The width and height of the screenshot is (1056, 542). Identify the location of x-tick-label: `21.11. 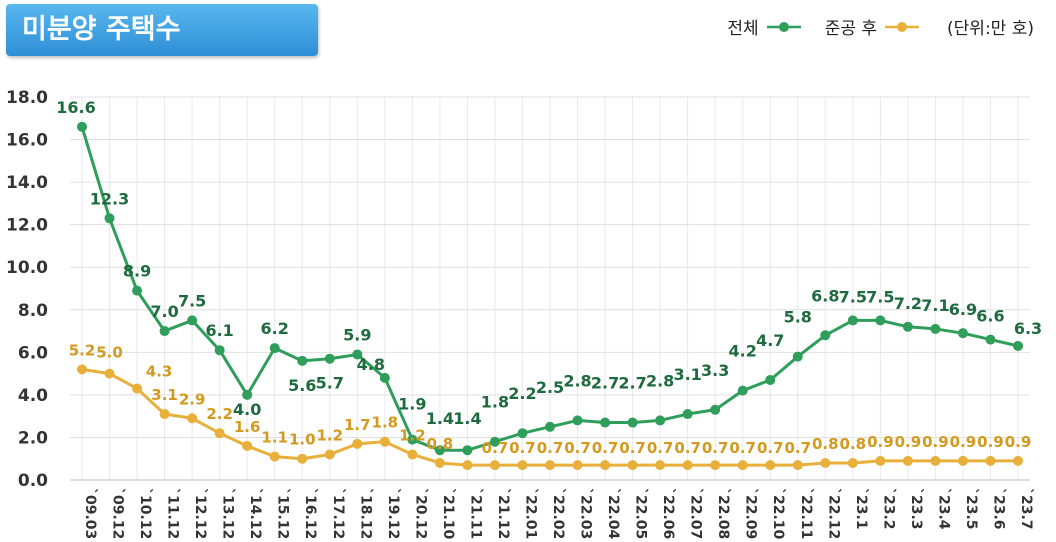
(475, 513).